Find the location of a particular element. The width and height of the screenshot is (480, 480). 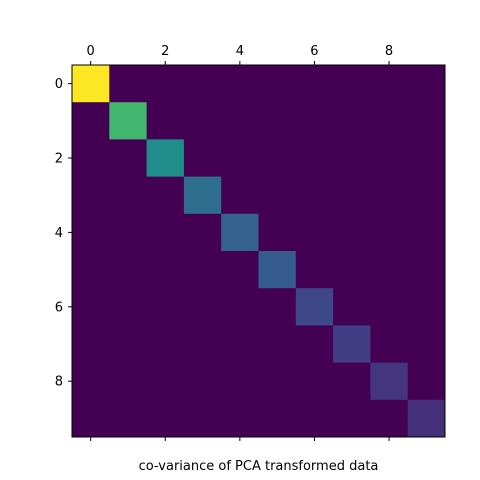

x-tick-label: 8 is located at coordinates (389, 51).